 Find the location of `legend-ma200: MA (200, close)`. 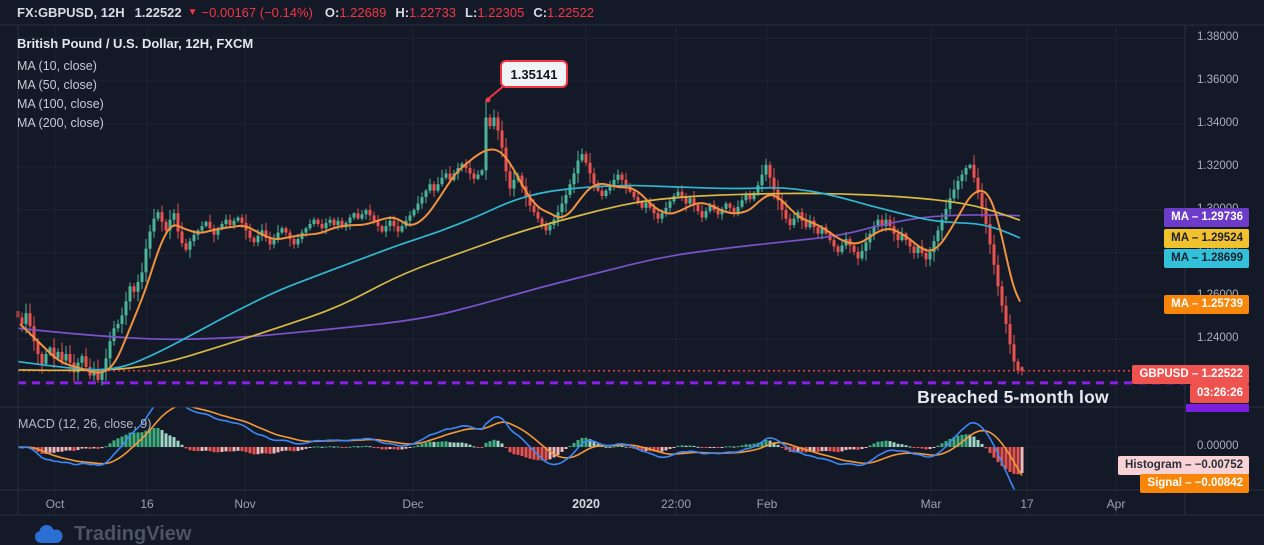

legend-ma200: MA (200, close) is located at coordinates (60, 123).